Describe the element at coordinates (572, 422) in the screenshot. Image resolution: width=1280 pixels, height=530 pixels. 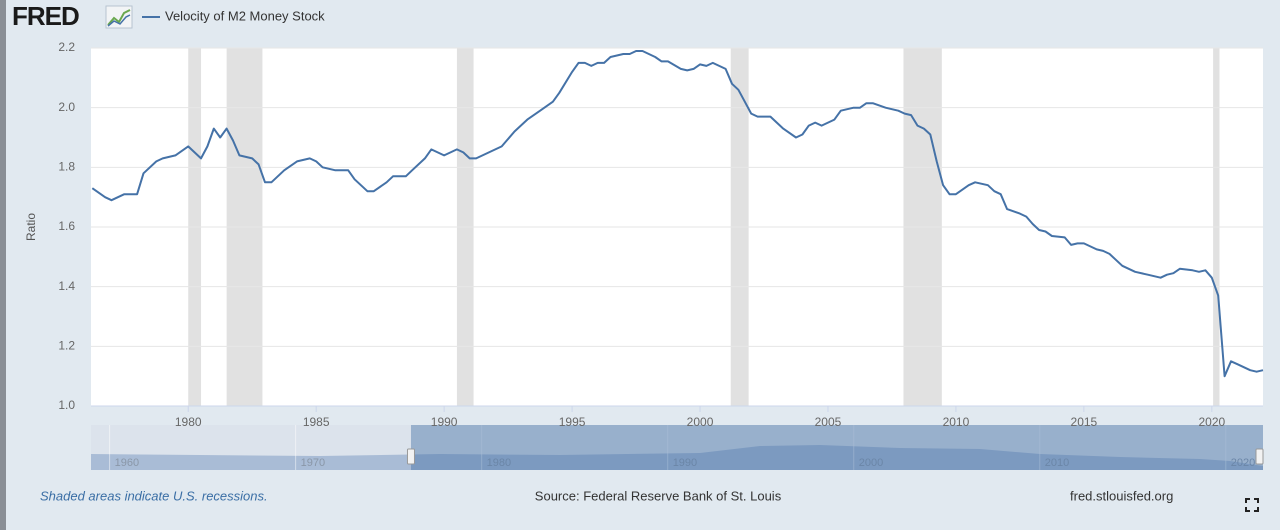
I see `x-tick-label: 1995` at that location.